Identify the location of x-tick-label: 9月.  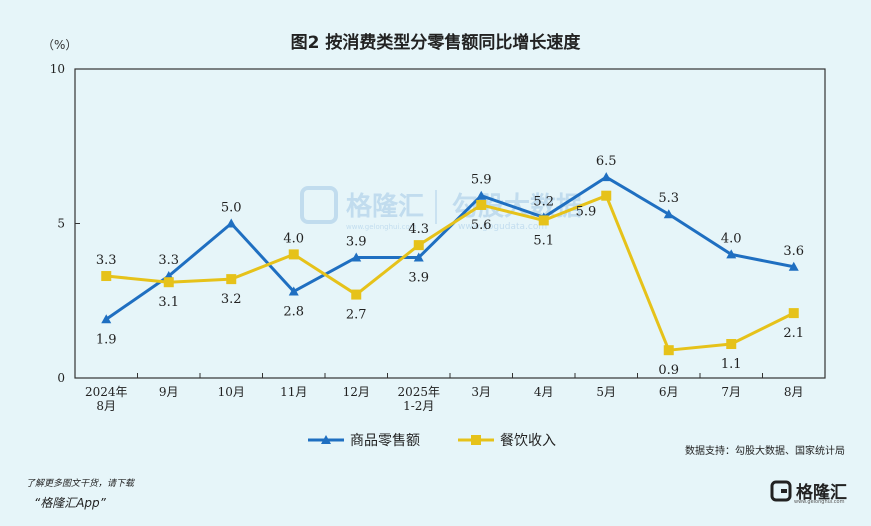
(169, 392).